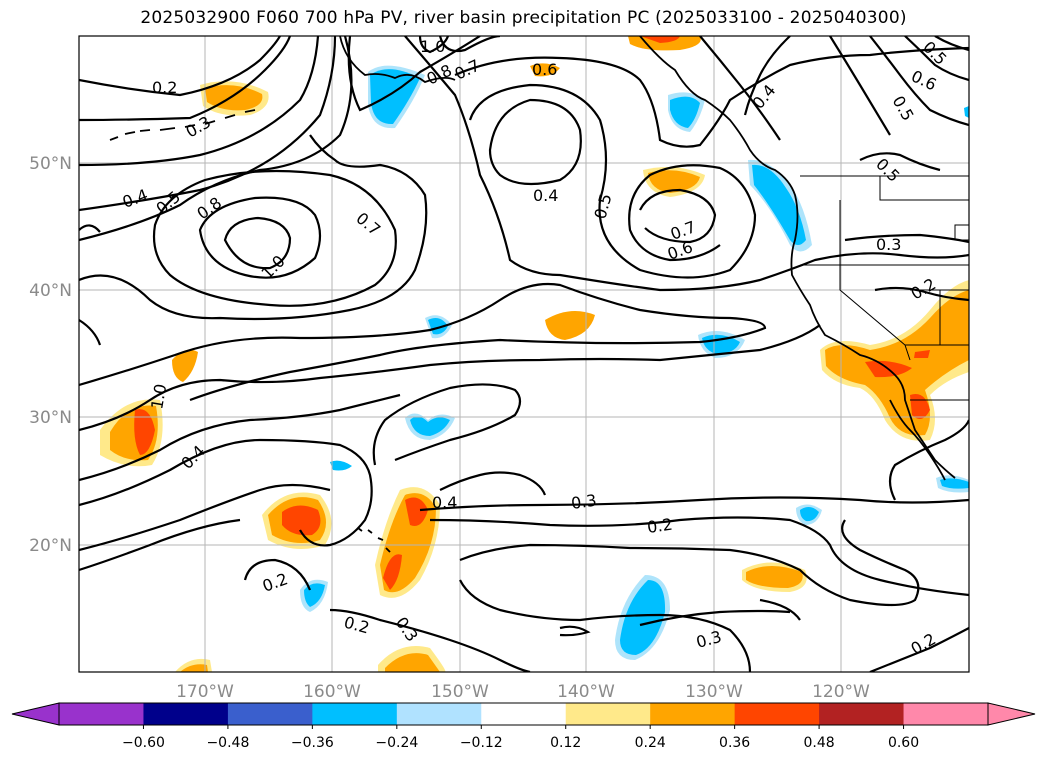 The width and height of the screenshot is (1047, 765). Describe the element at coordinates (227, 743) in the screenshot. I see `colorbar-tick-label: −0.48` at that location.